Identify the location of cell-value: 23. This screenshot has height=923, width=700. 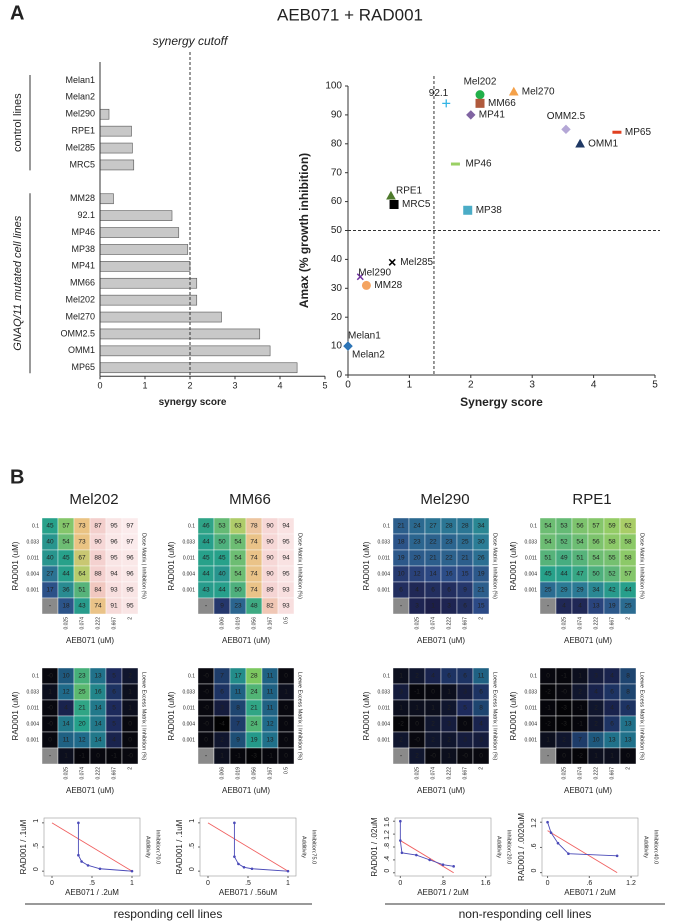
(82, 676).